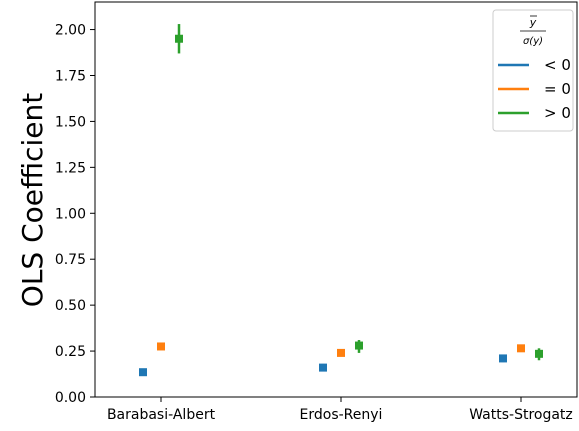  I want to click on x-tick-label: Watts-Strogatz, so click(521, 415).